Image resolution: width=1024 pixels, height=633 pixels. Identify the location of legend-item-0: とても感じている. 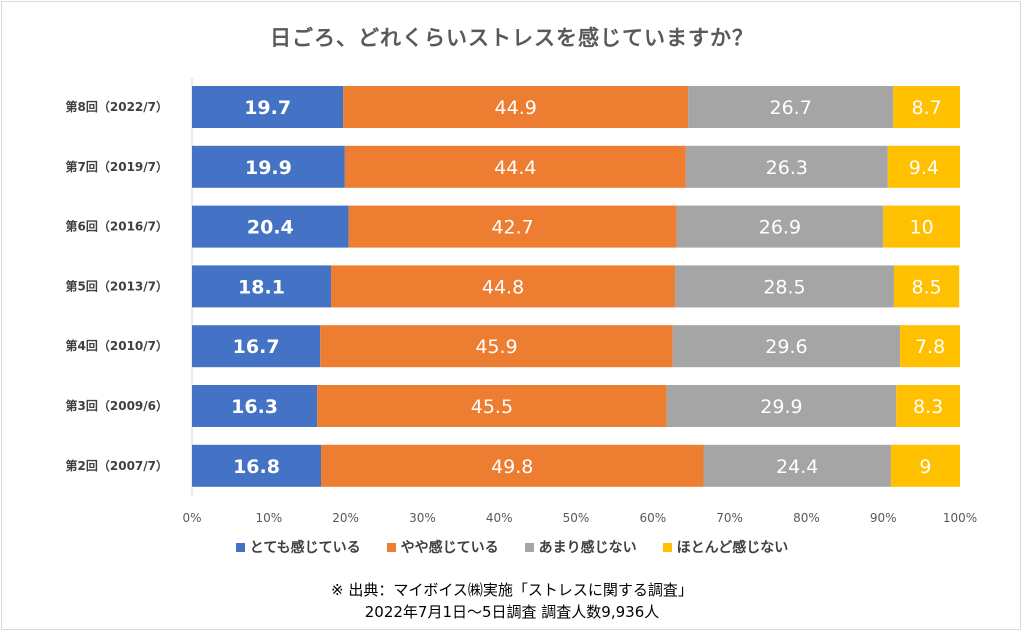
(298, 547).